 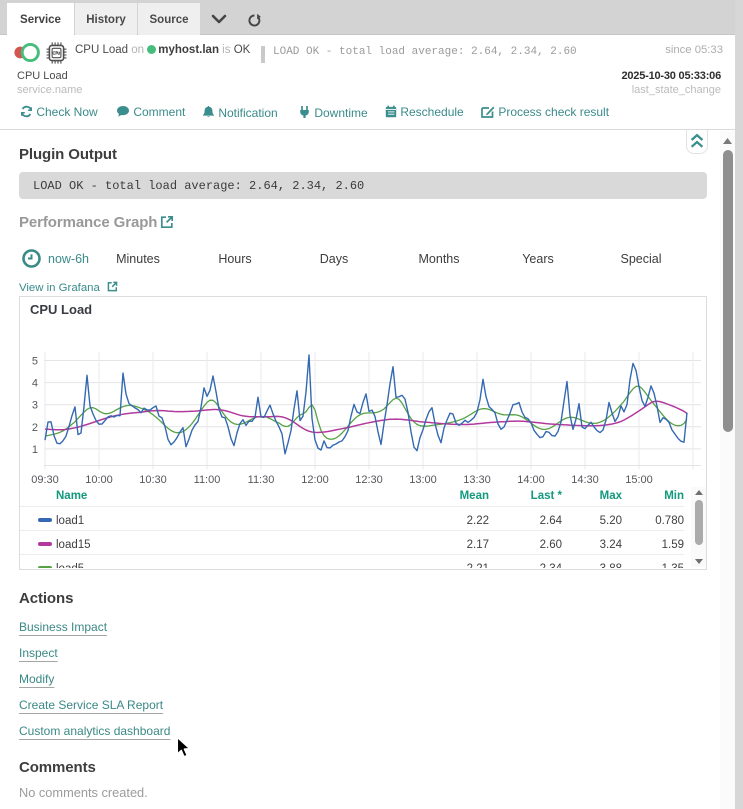 What do you see at coordinates (477, 480) in the screenshot?
I see `svg-text: 13:30` at bounding box center [477, 480].